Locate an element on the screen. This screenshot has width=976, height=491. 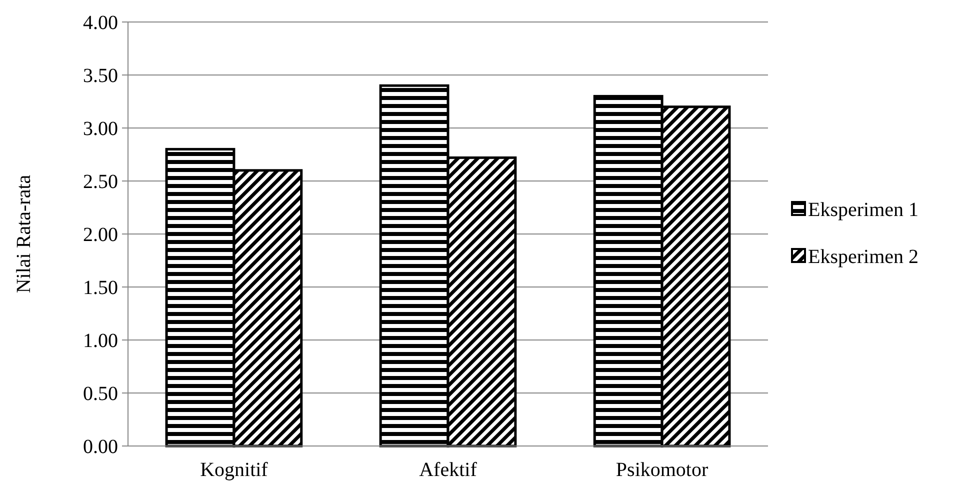
y-tick-label: 1.00 is located at coordinates (100, 341).